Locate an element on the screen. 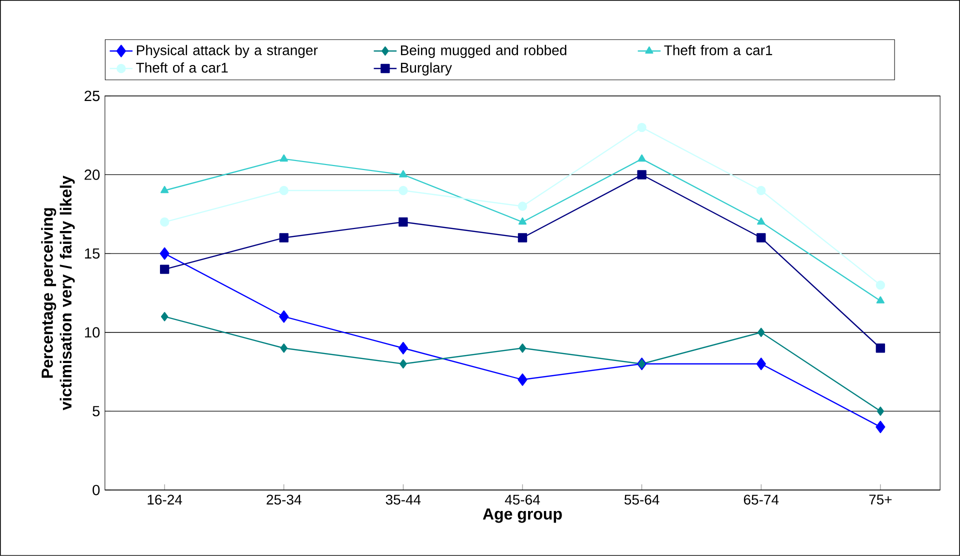 This screenshot has width=960, height=556. legend-label: Burglary is located at coordinates (426, 69).